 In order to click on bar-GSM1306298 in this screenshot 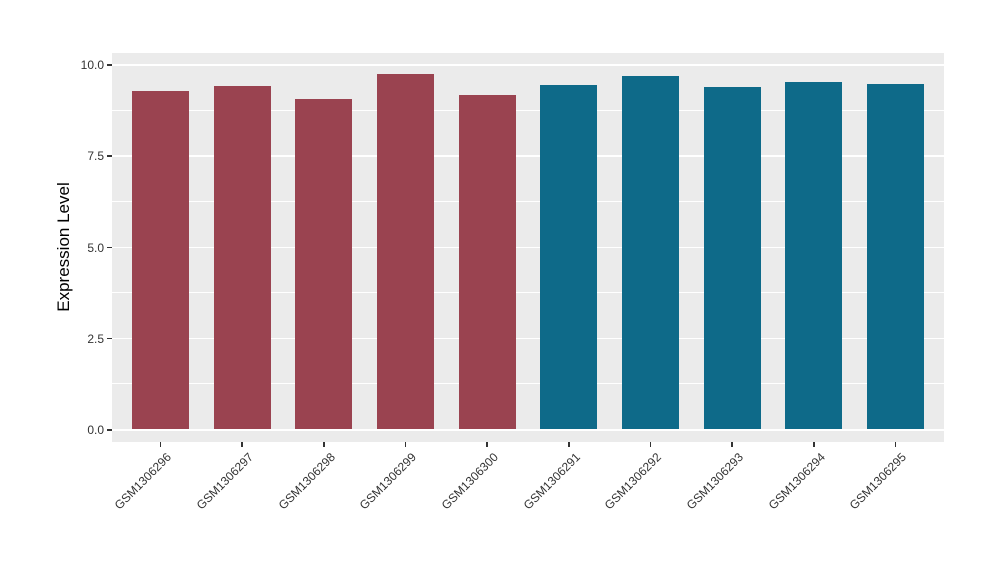, I will do `click(324, 264)`.